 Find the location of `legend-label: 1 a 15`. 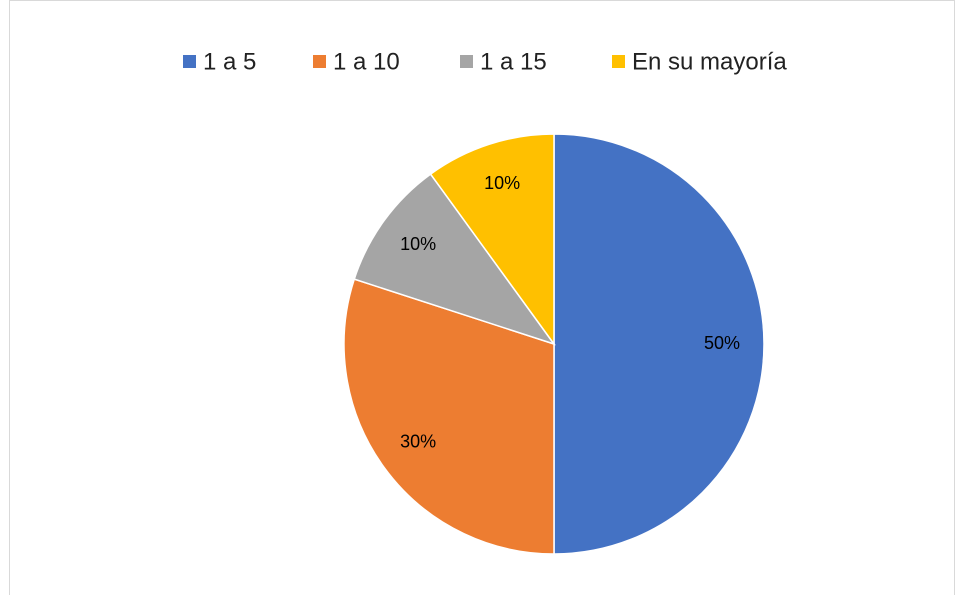

legend-label: 1 a 15 is located at coordinates (513, 61).